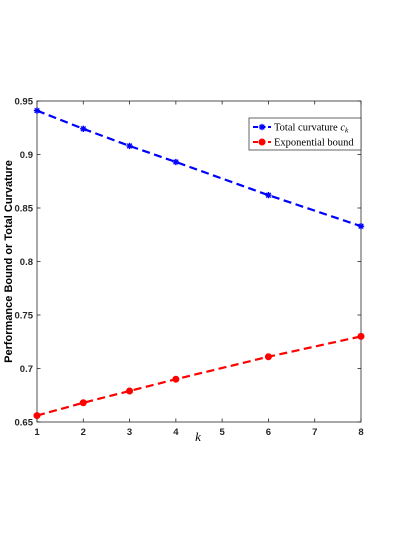 This screenshot has height=537, width=415. What do you see at coordinates (198, 436) in the screenshot?
I see `x-axis-label: k` at bounding box center [198, 436].